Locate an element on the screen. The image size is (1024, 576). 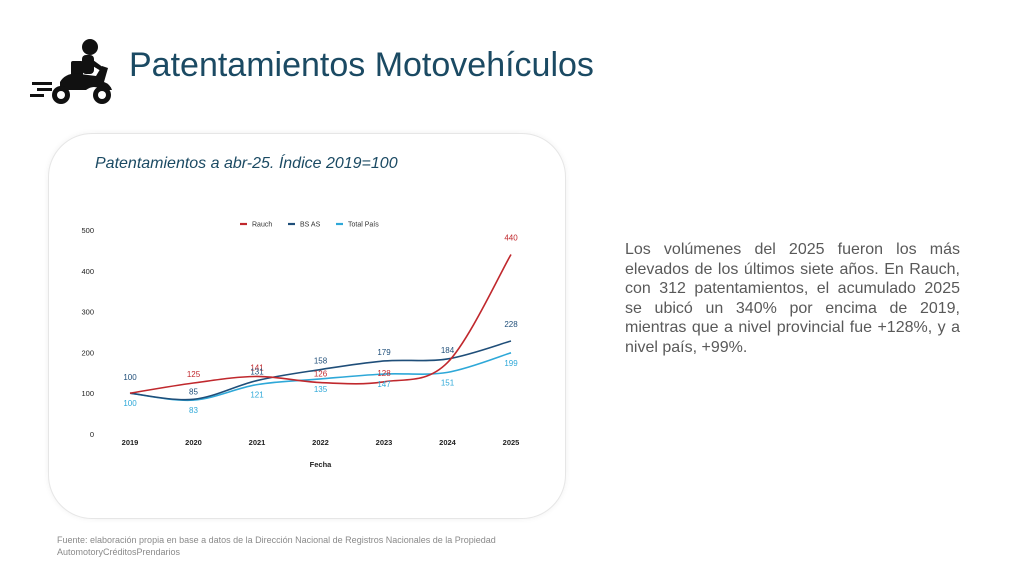
data-label: 158 is located at coordinates (321, 361).